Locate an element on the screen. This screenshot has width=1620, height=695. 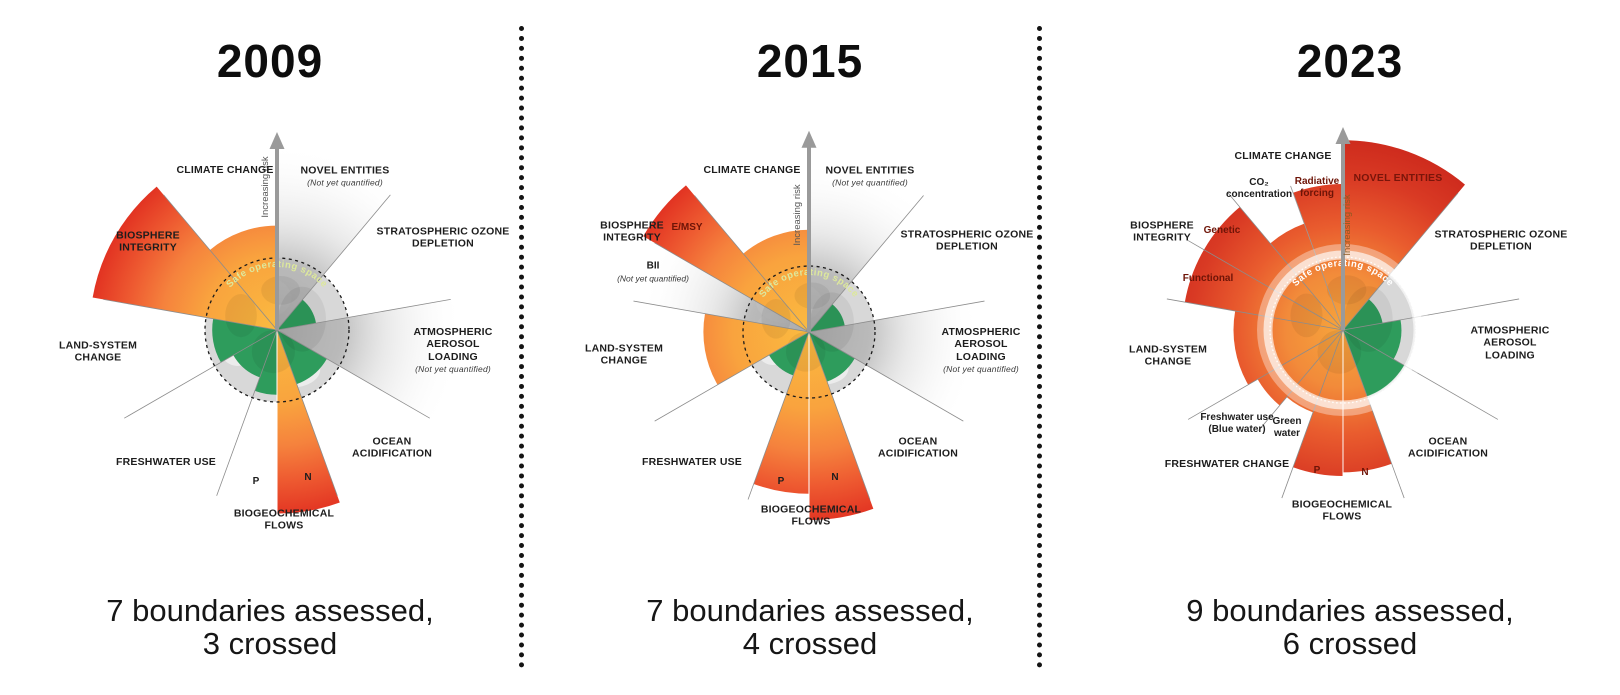
panel-title-2009: 2009 is located at coordinates (270, 61).